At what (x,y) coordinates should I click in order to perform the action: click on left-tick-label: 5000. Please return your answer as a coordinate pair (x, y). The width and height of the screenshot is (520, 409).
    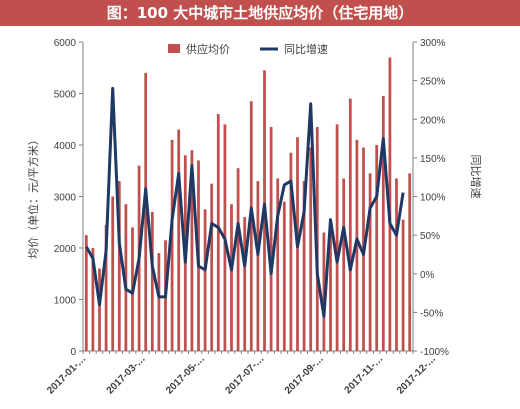
    Looking at the image, I should click on (65, 95).